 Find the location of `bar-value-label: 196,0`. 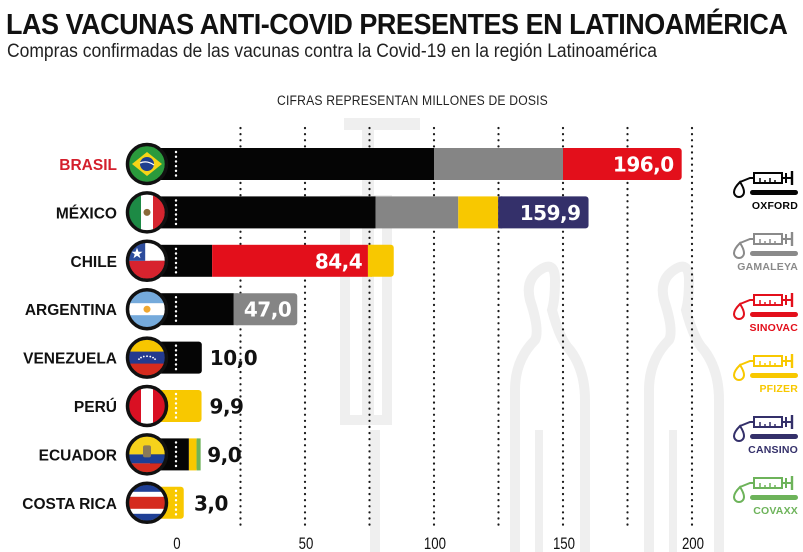

bar-value-label: 196,0 is located at coordinates (643, 165).